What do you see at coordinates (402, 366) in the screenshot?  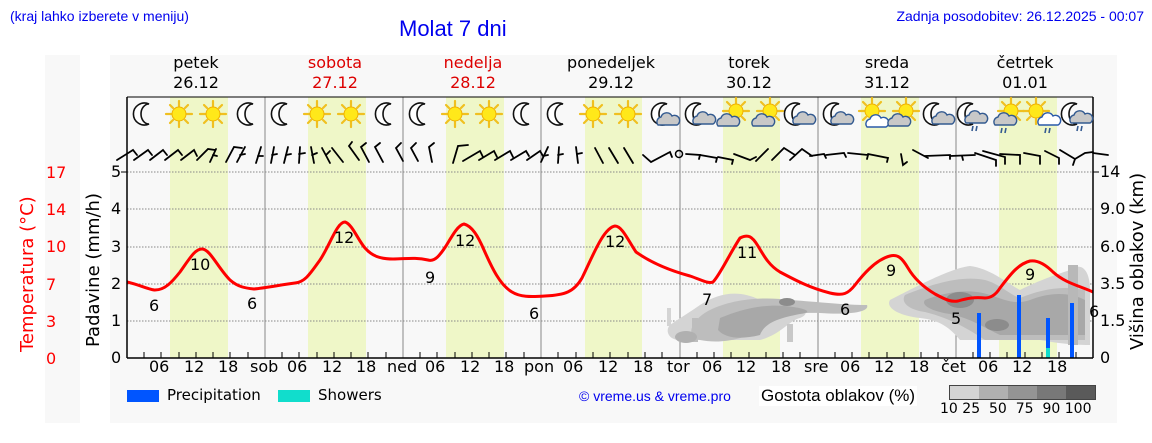 I see `x-tick-day: ned` at bounding box center [402, 366].